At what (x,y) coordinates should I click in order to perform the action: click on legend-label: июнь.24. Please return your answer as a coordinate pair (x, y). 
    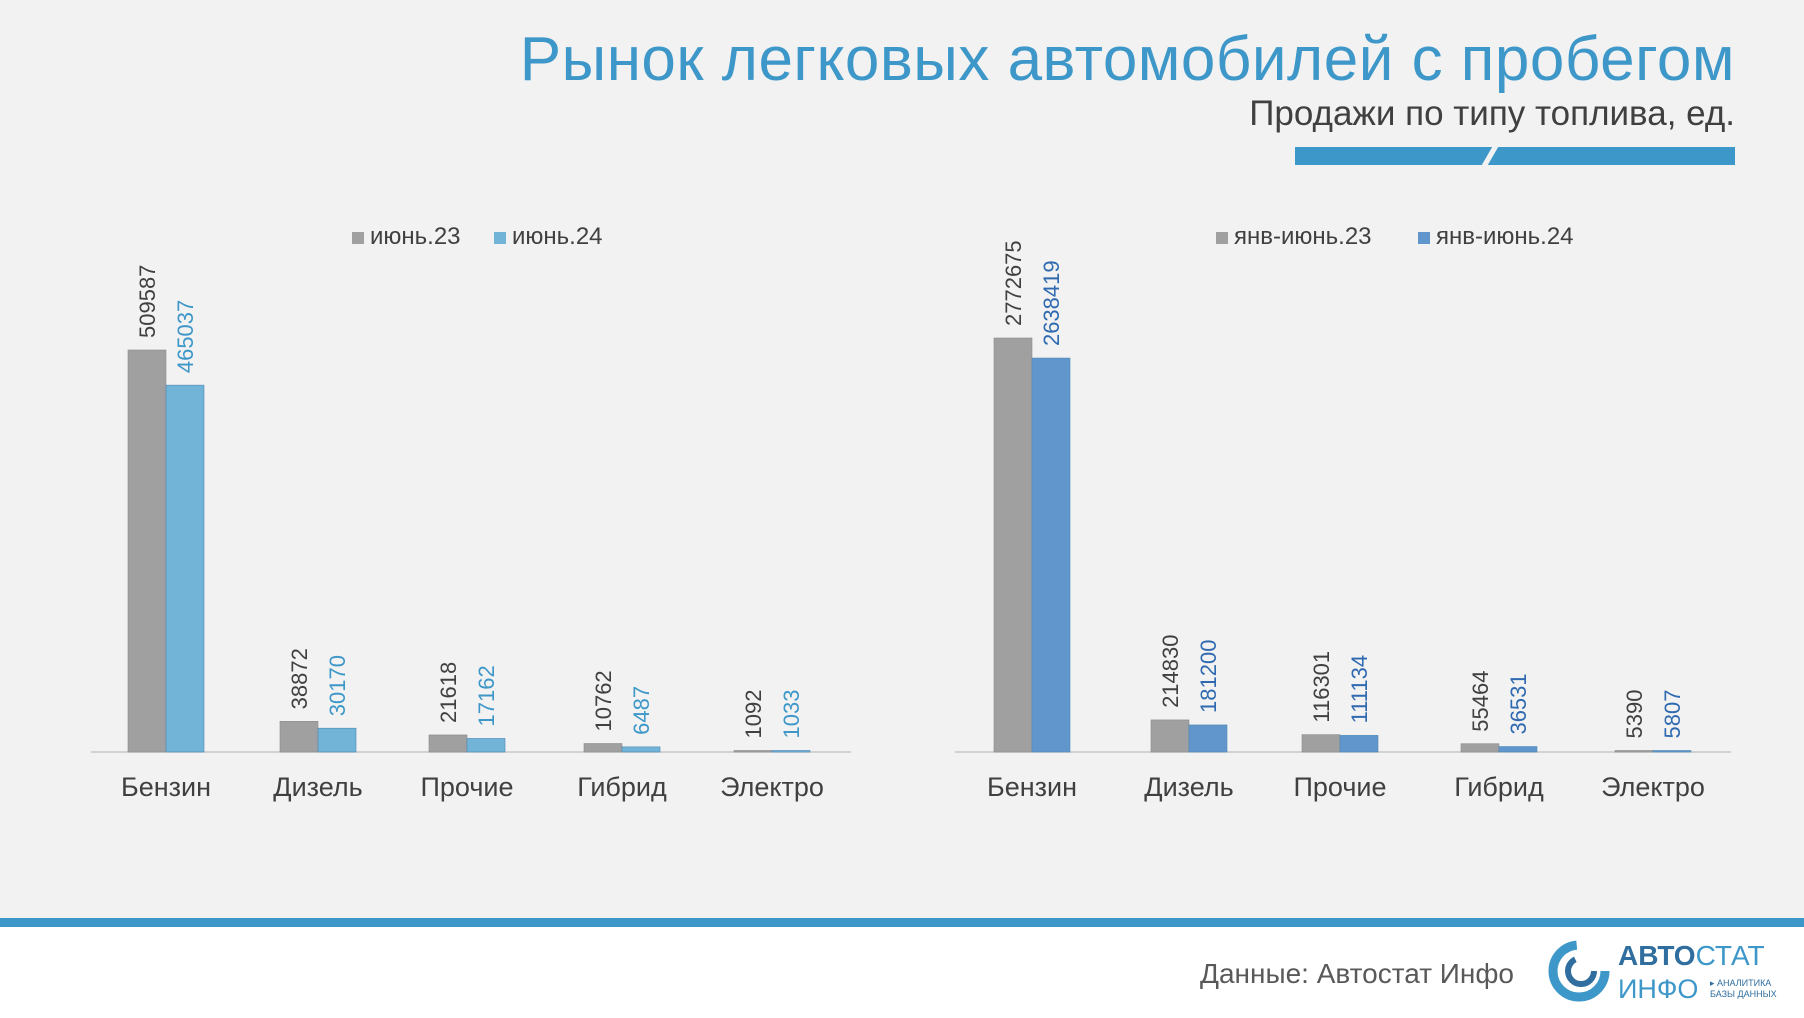
    Looking at the image, I should click on (557, 236).